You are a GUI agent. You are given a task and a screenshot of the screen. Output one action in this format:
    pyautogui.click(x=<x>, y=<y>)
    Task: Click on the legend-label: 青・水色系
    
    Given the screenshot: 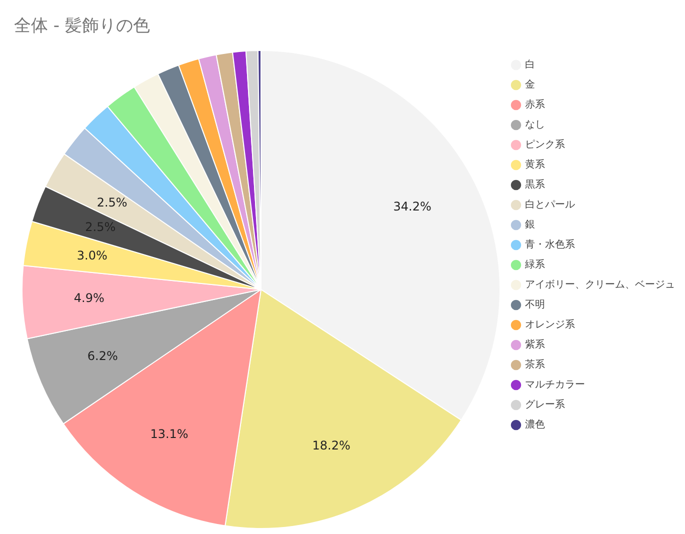 What is the action you would take?
    pyautogui.click(x=550, y=244)
    